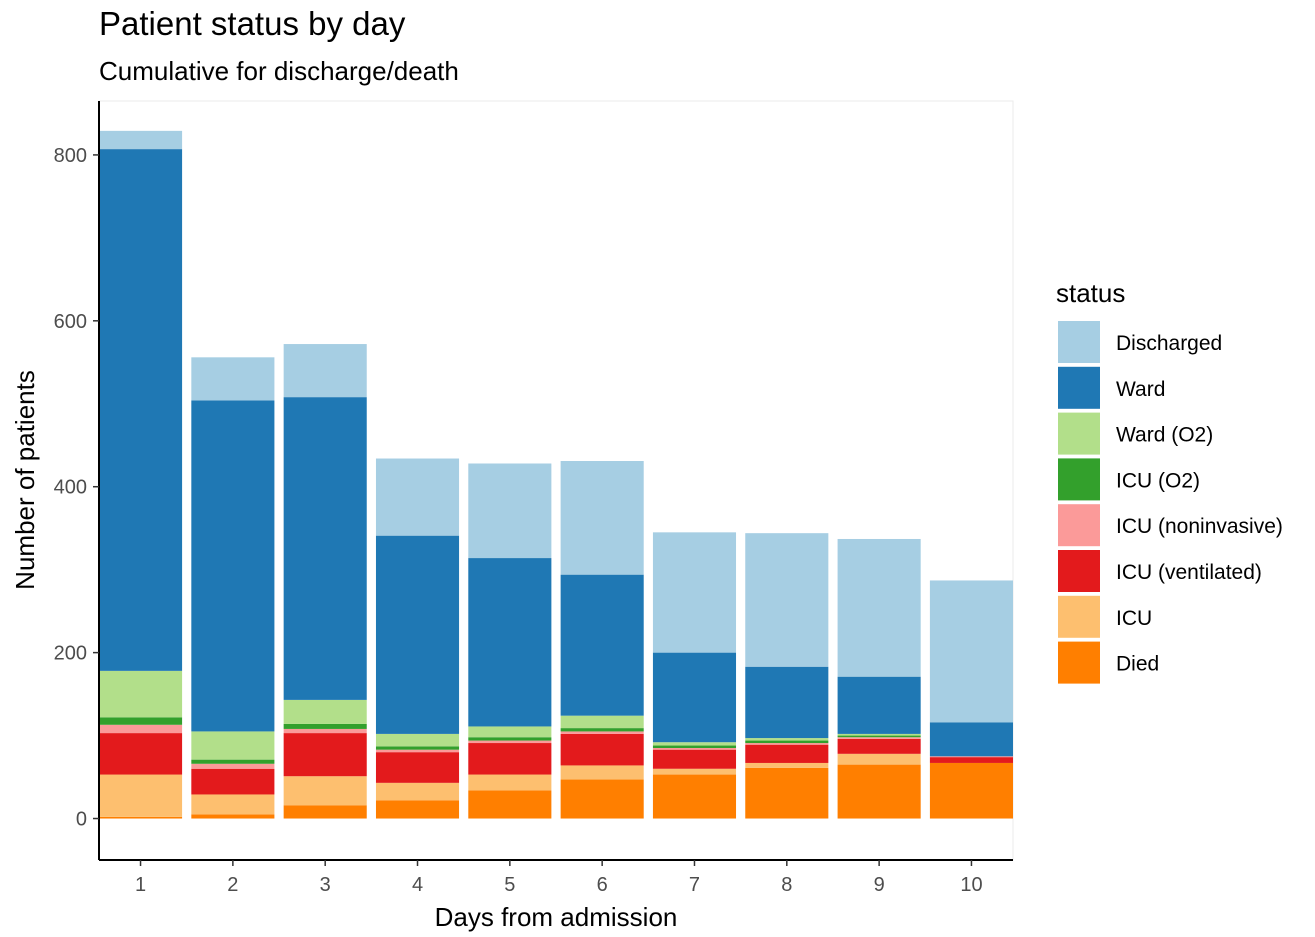 The image size is (1315, 937). I want to click on bar-day-3-icu-ventilated, so click(325, 755).